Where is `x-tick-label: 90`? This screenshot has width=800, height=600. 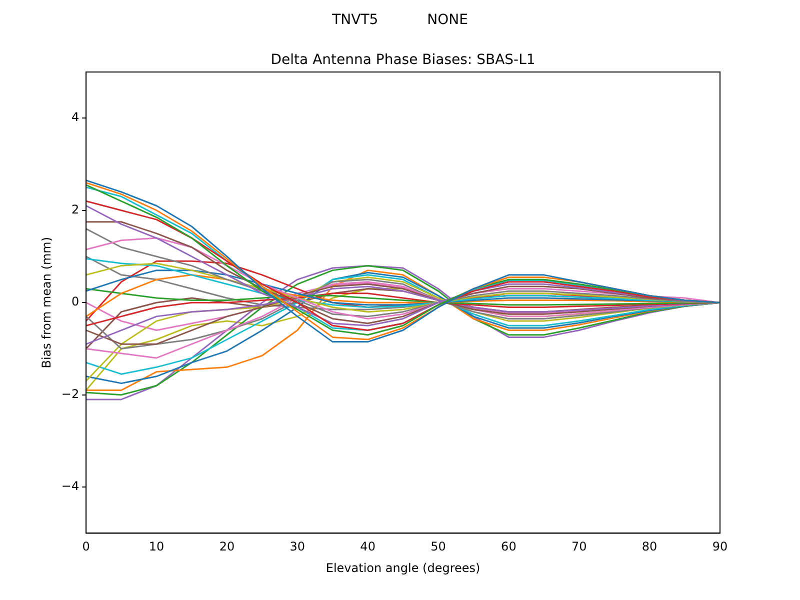
x-tick-label: 90 is located at coordinates (720, 547).